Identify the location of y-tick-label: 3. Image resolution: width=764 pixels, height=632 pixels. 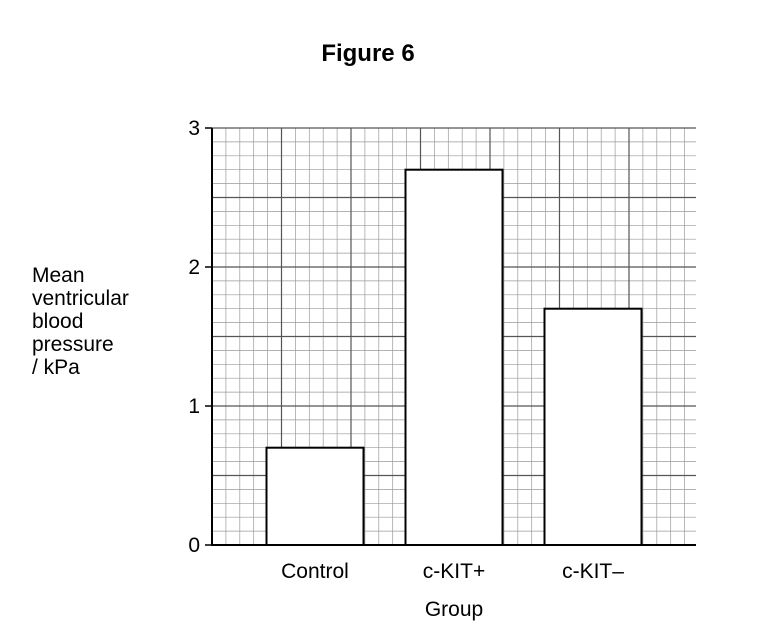
(194, 128).